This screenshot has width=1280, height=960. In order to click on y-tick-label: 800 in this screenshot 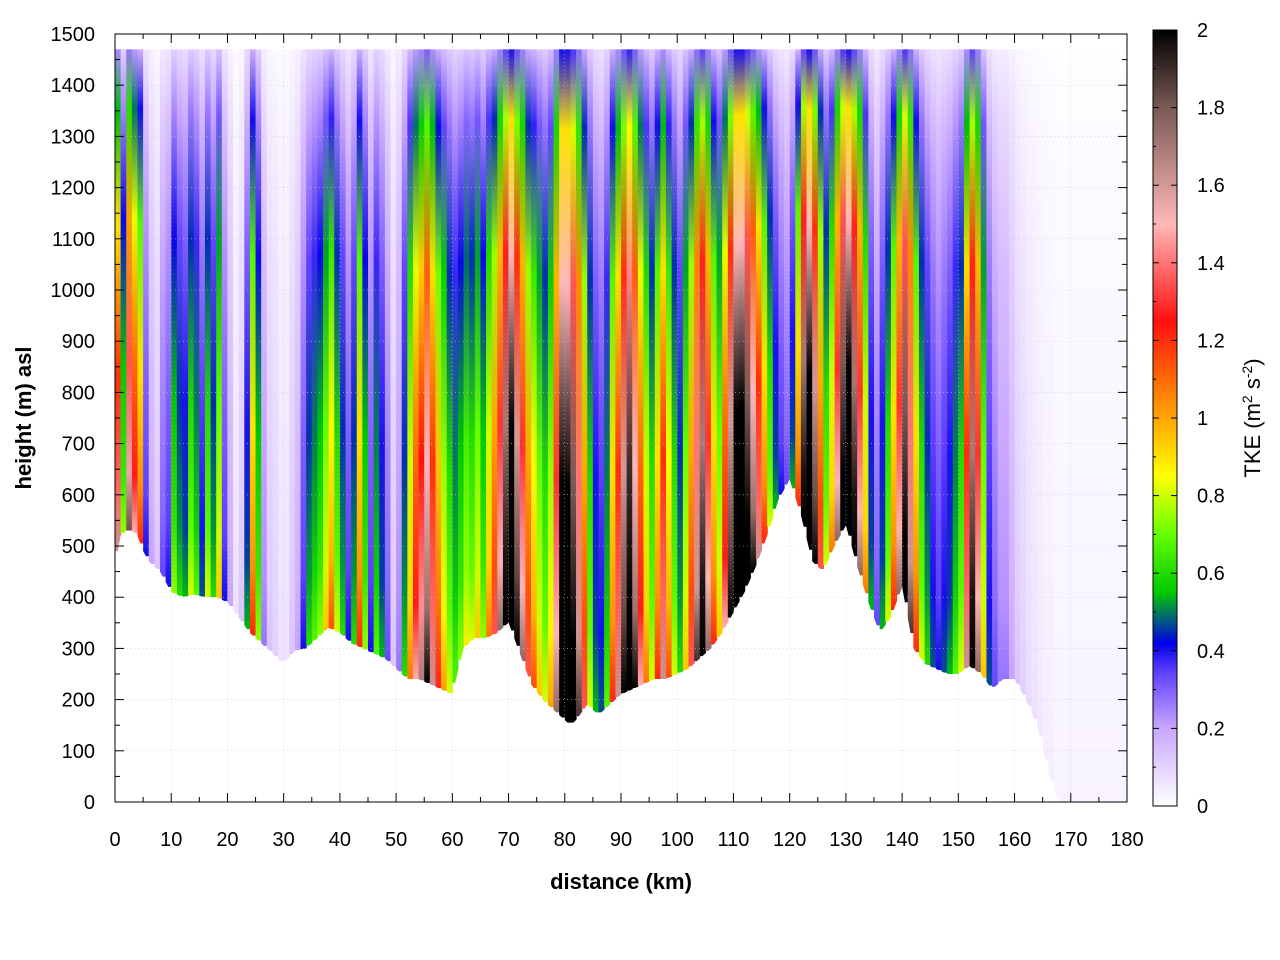, I will do `click(78, 393)`.